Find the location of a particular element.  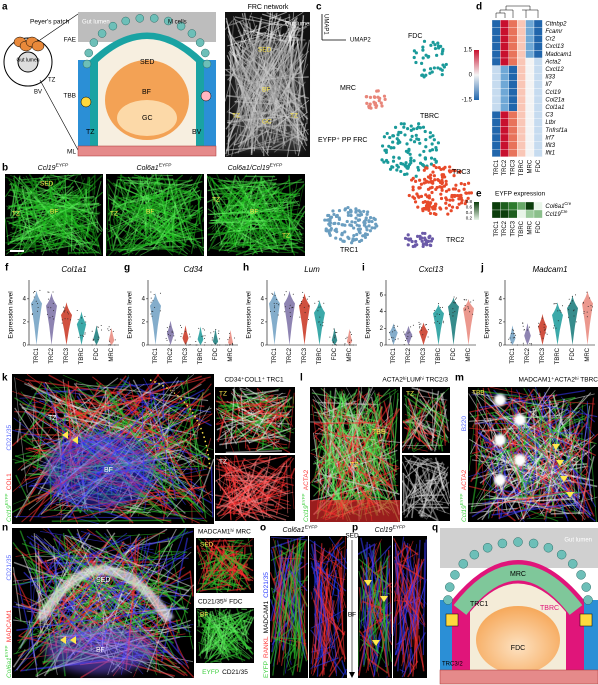

label: Gut lumen is located at coordinates (27, 60).